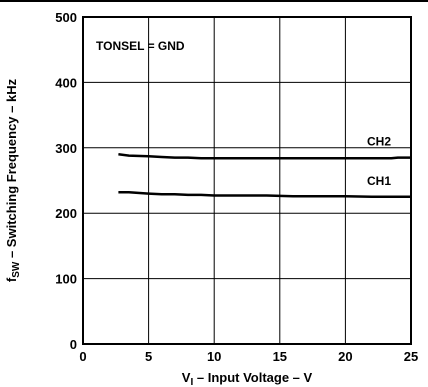  What do you see at coordinates (148, 356) in the screenshot?
I see `x-tick-label: 5` at bounding box center [148, 356].